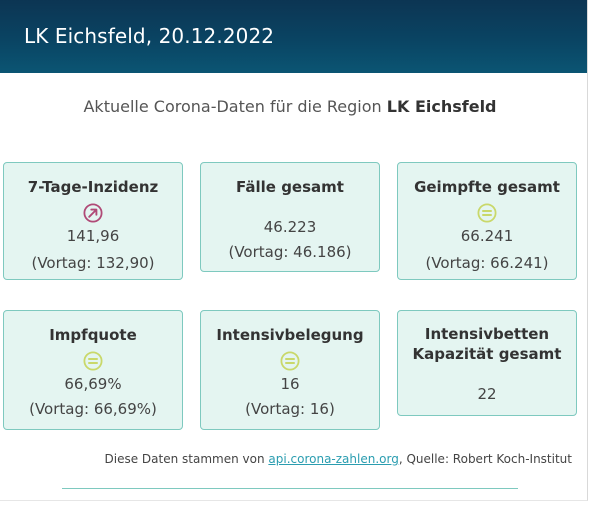  What do you see at coordinates (184, 459) in the screenshot?
I see `source-prefix: Diese Daten stammen von` at bounding box center [184, 459].